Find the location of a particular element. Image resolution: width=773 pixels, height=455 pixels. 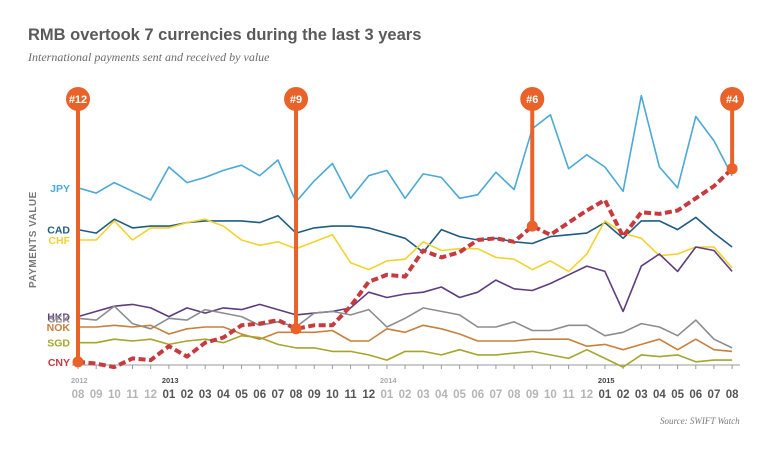

annotation-label: #12 is located at coordinates (78, 100).